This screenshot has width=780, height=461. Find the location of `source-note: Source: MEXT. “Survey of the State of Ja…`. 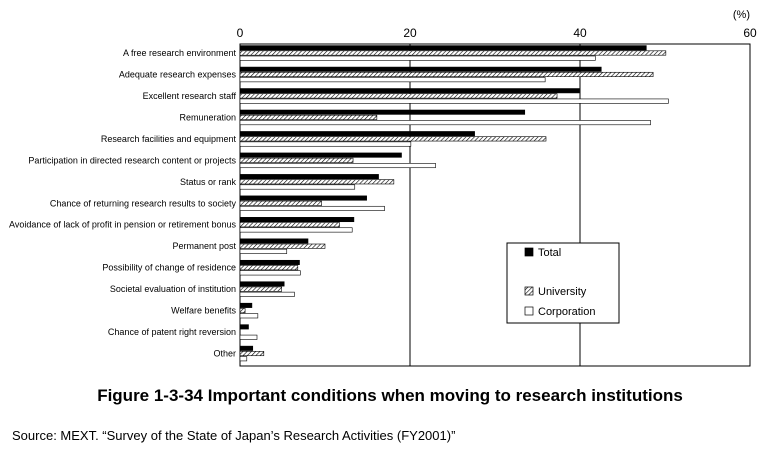

source-note: Source: MEXT. “Survey of the State of Ja… is located at coordinates (234, 435).